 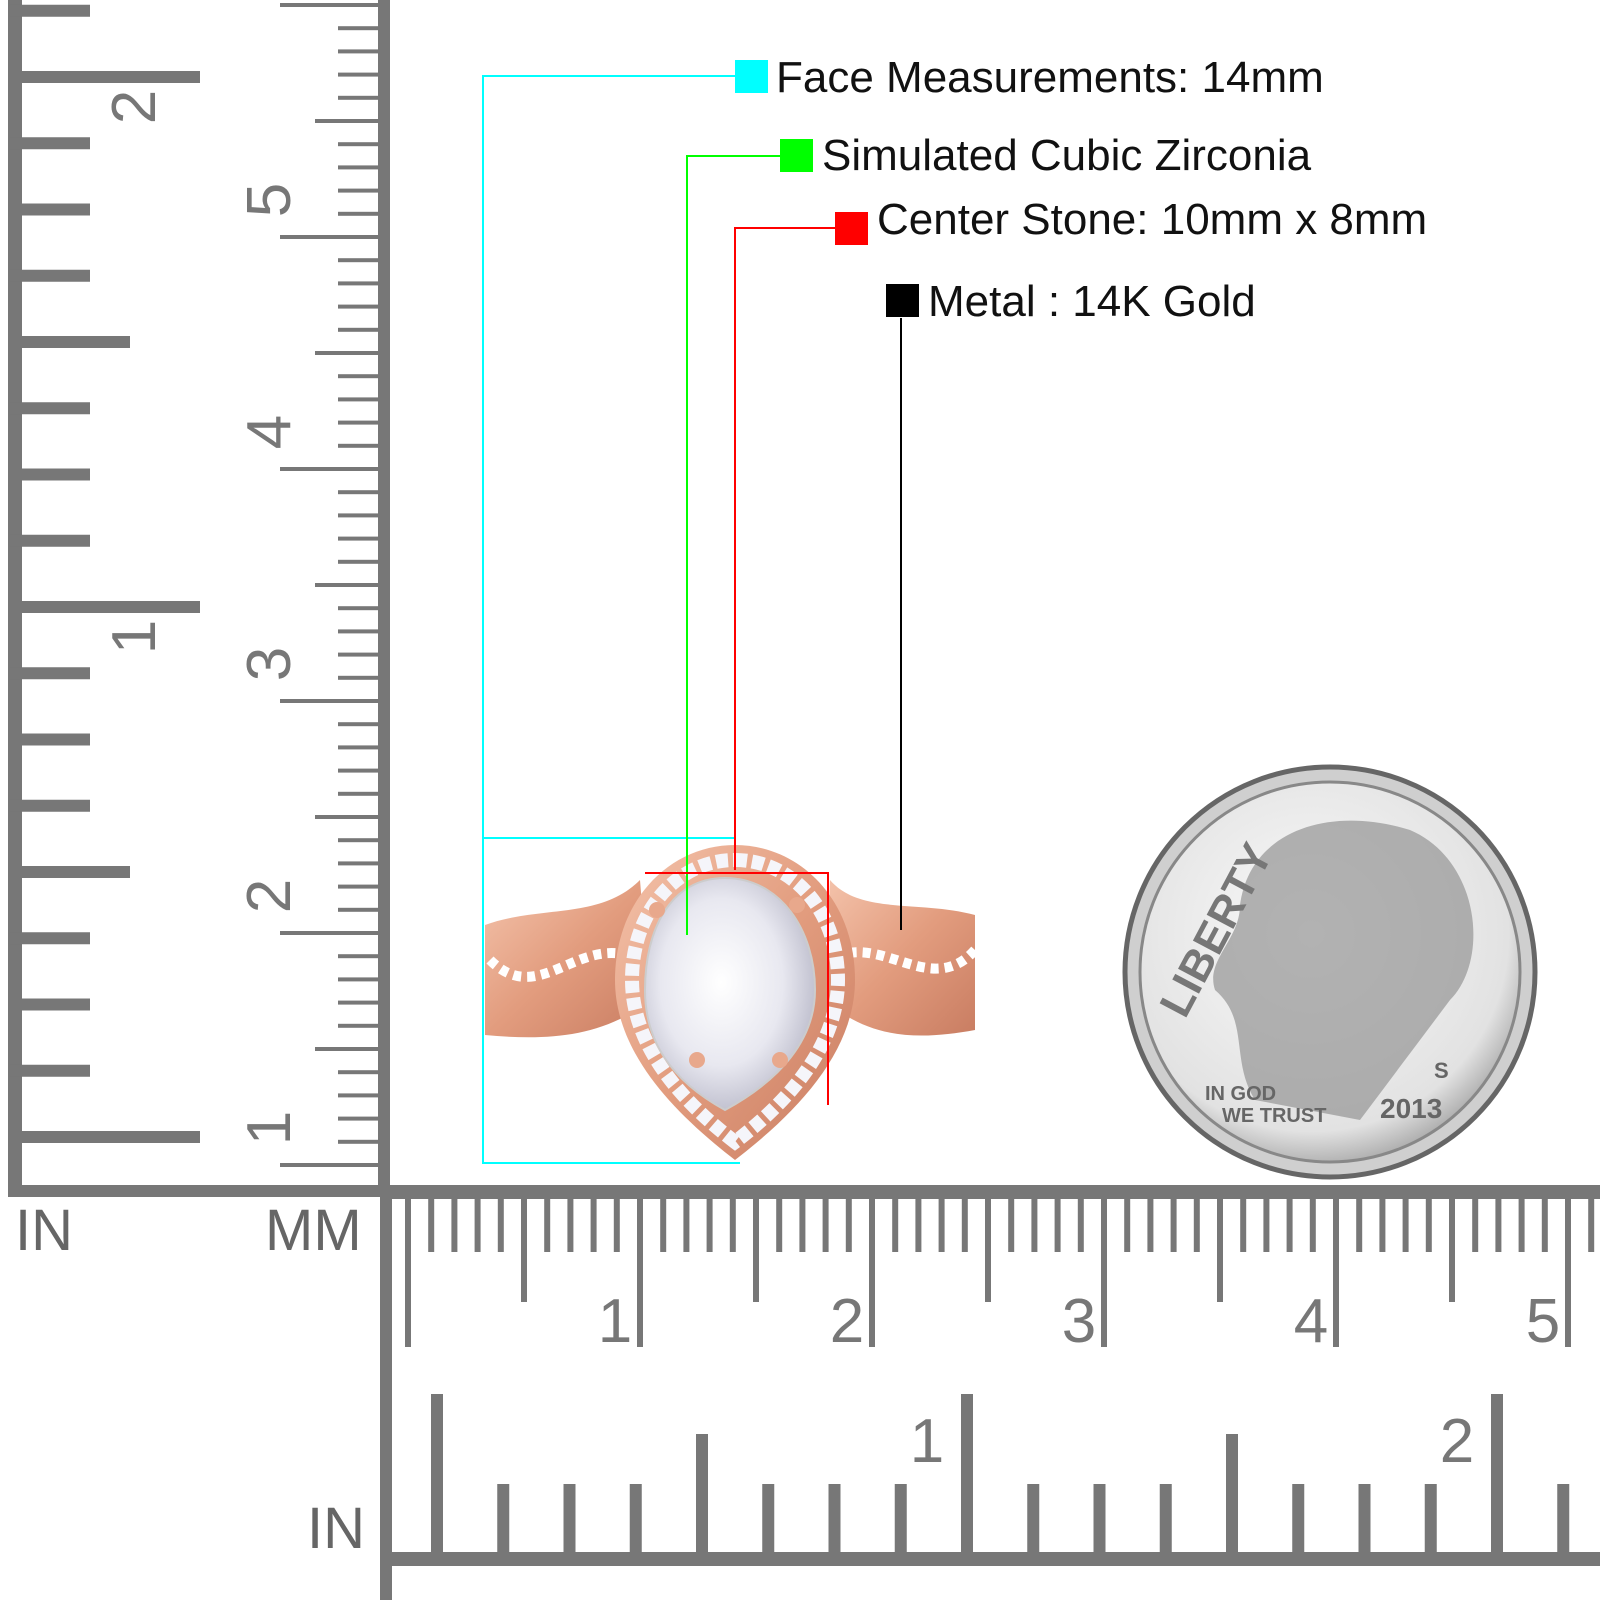 What do you see at coordinates (1311, 1321) in the screenshot?
I see `horizontal-mm-label: 4` at bounding box center [1311, 1321].